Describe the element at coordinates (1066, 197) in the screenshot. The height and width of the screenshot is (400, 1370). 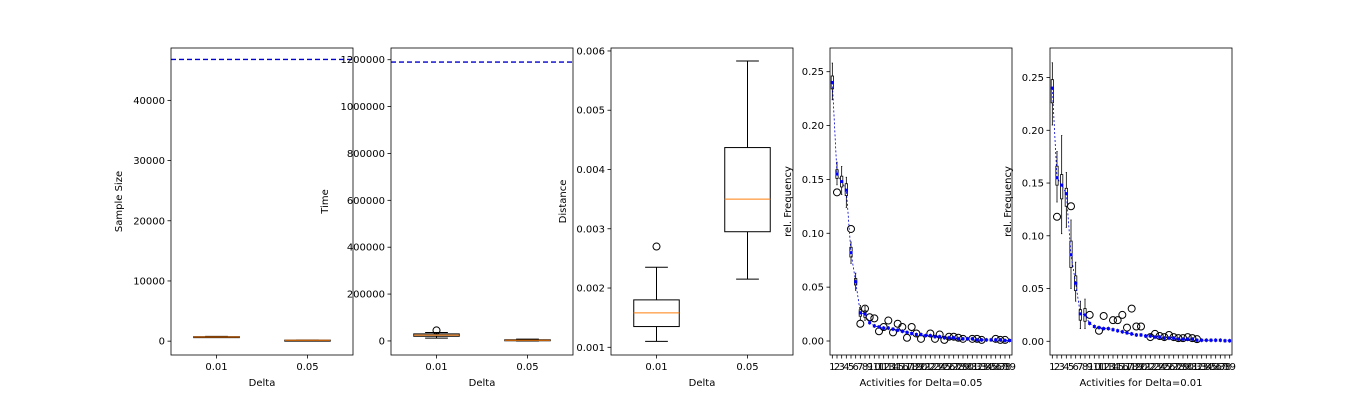
I see `box-iqr` at that location.